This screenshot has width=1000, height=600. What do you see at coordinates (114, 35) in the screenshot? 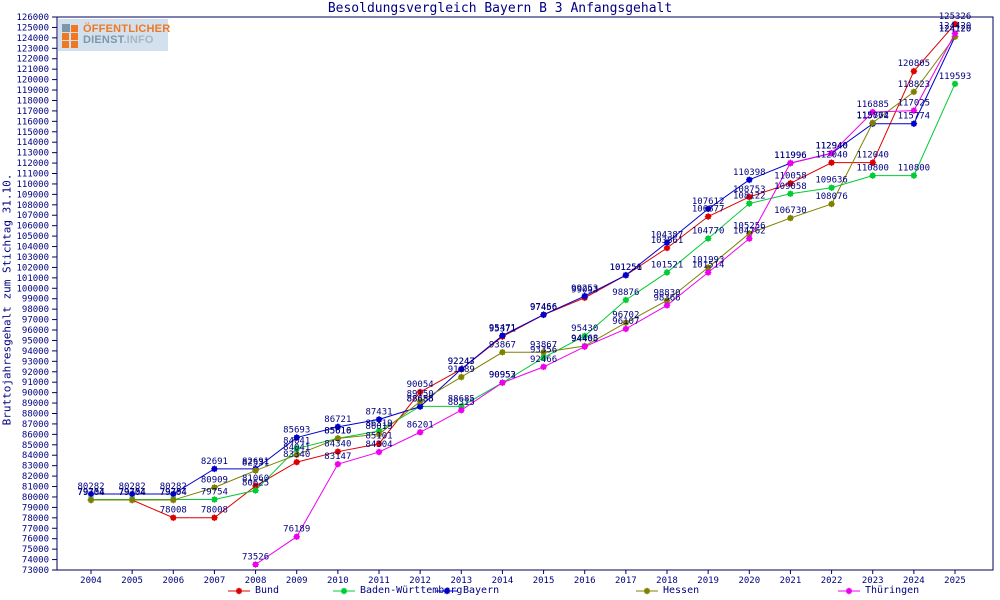
I see `site-logo: ÖFFENTLICHER DIENST.INFO` at bounding box center [114, 35].